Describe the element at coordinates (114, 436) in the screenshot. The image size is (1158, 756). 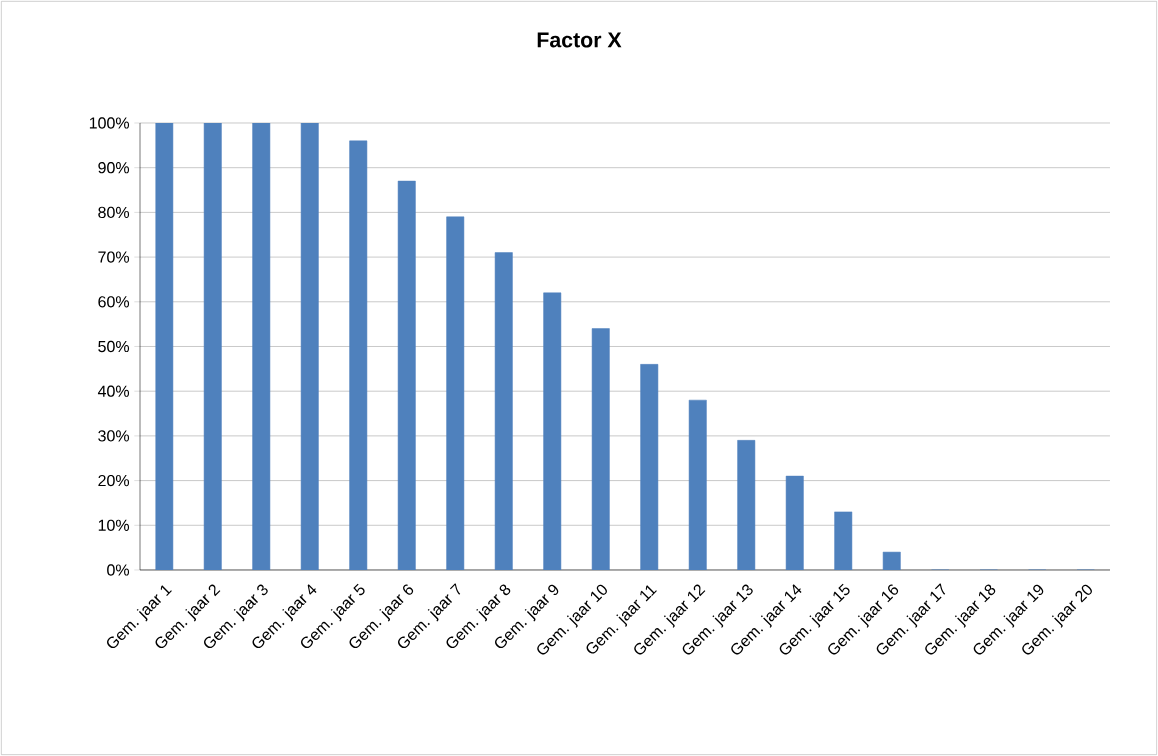
I see `y-tick-label: 30%` at that location.